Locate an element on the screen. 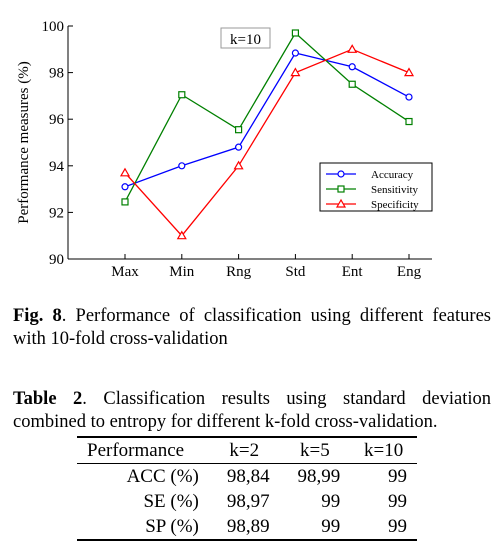 The image size is (501, 543). y-tick-label: 94 is located at coordinates (57, 167).